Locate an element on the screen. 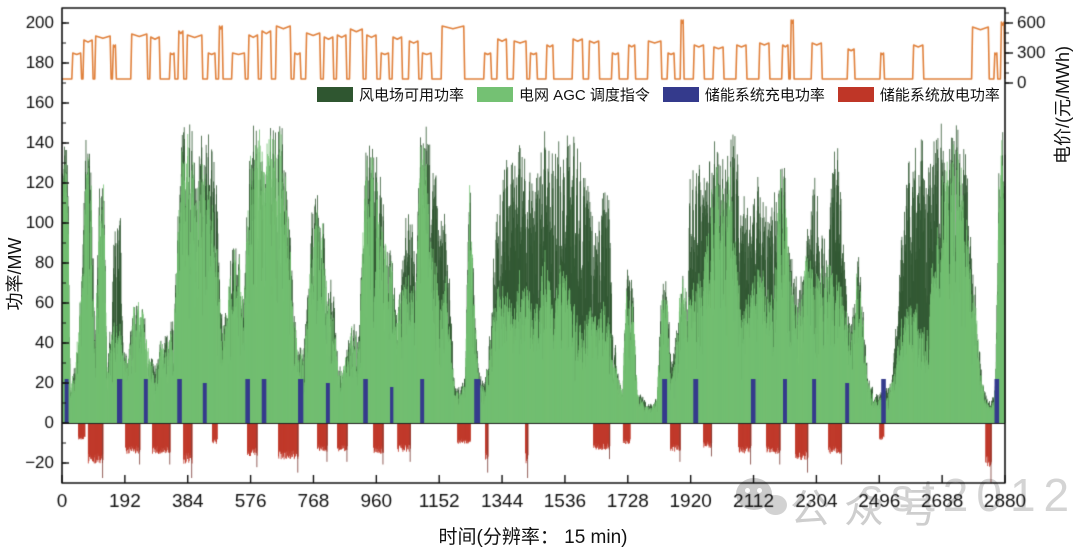 The width and height of the screenshot is (1080, 550). y-axis-title-power: 功率/MW is located at coordinates (15, 274).